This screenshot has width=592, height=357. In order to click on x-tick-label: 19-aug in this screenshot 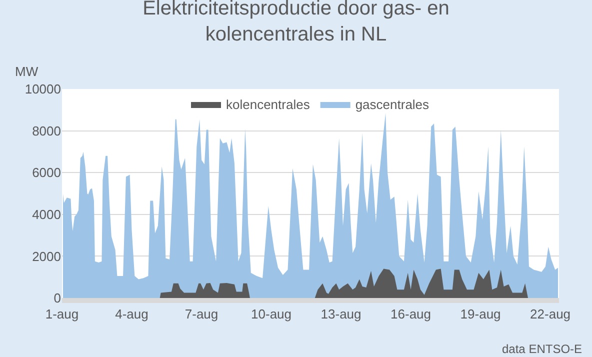, I will do `click(480, 314)`.